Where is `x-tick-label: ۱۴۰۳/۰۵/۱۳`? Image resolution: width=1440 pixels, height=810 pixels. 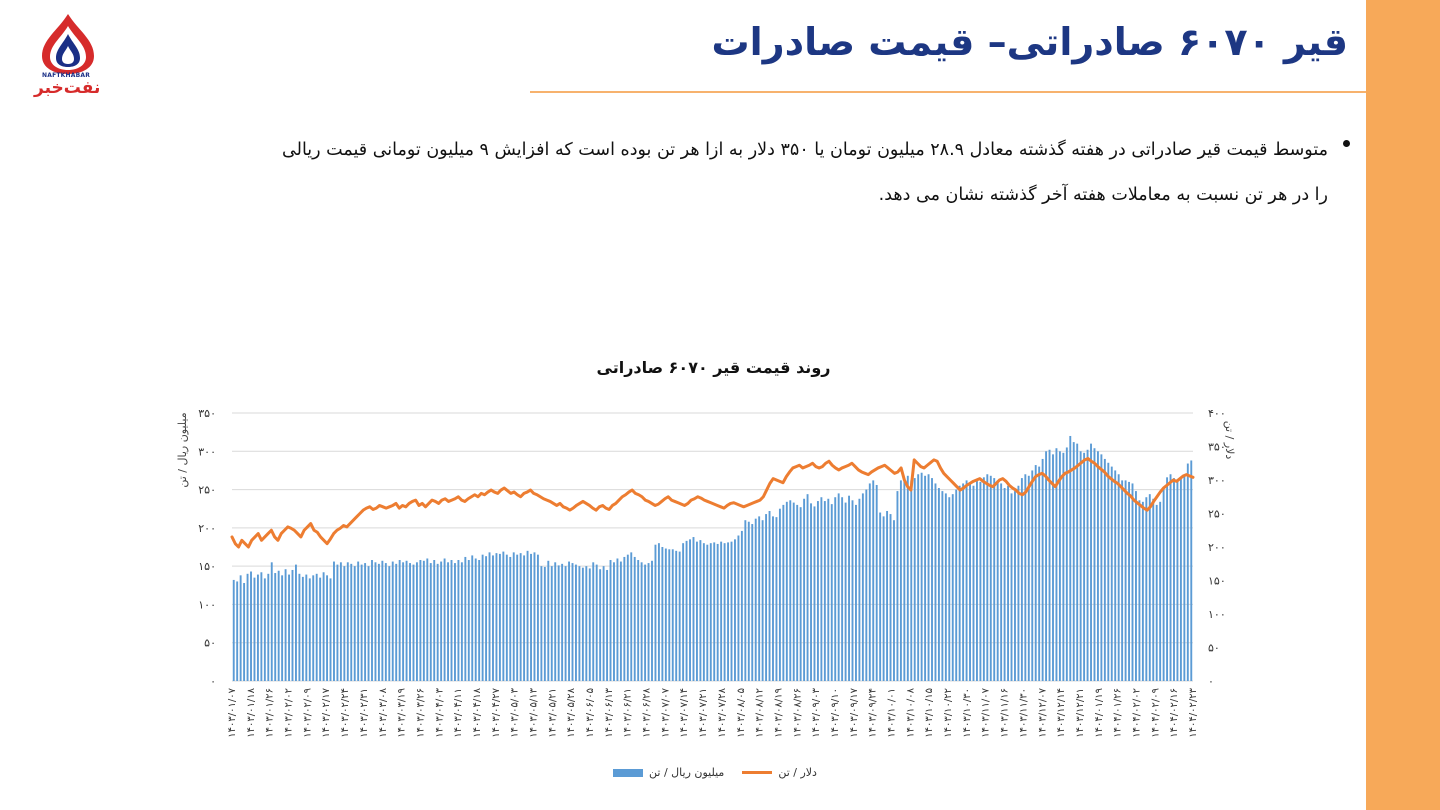 x-tick-label: ۱۴۰۳/۰۵/۱۳ is located at coordinates (533, 712).